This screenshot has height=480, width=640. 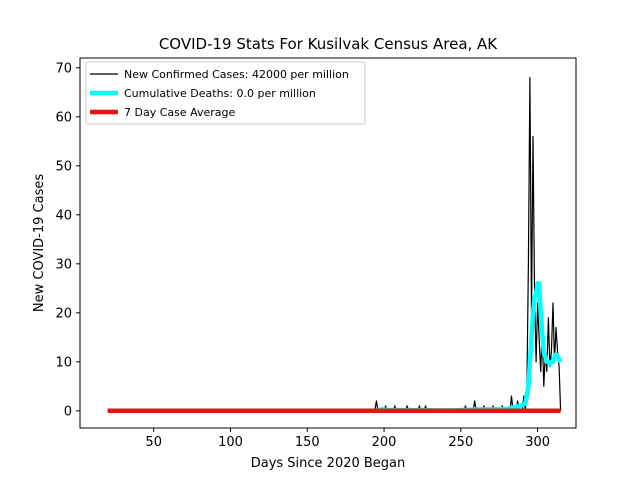 What do you see at coordinates (39, 243) in the screenshot?
I see `y-axis-label: New COVID-19 Cases` at bounding box center [39, 243].